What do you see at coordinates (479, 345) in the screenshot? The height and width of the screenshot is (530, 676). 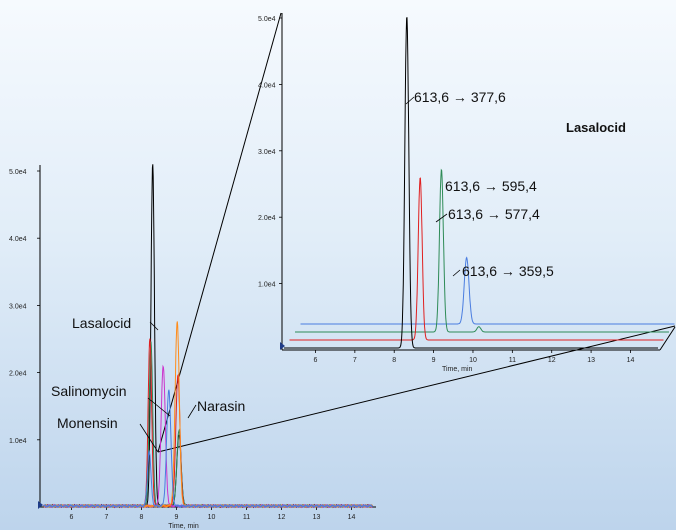 I see `inset-x-axis: 6 7 8 9 10 11 12 13 14` at bounding box center [479, 345].